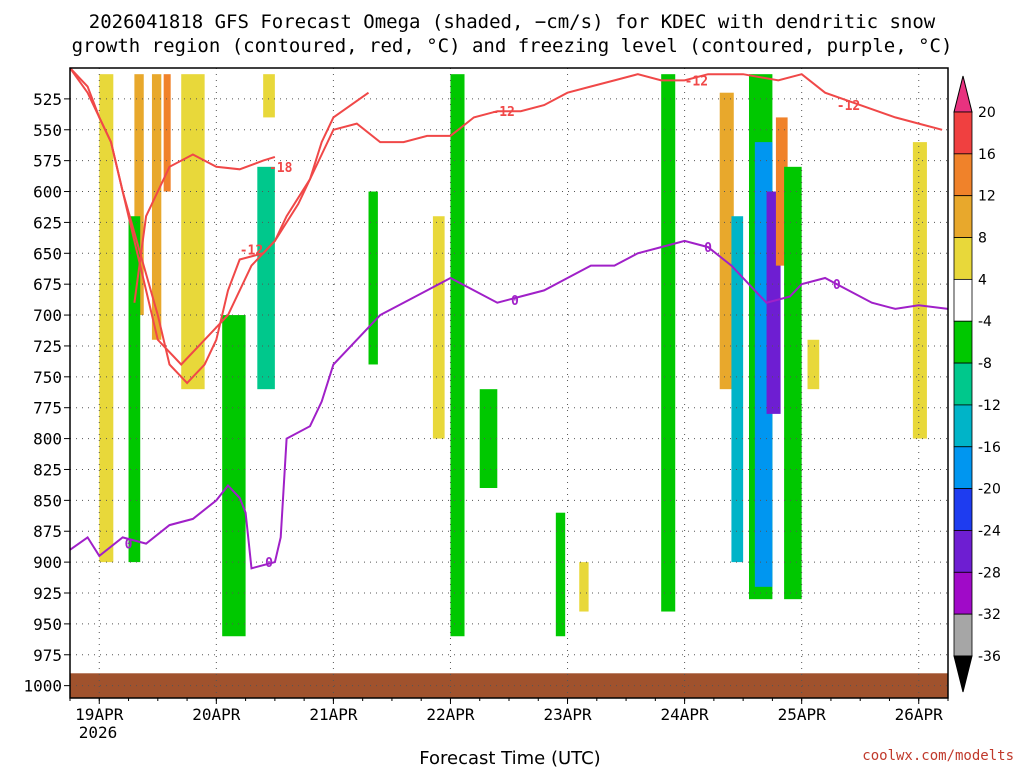  What do you see at coordinates (281, 168) in the screenshot?
I see `dgz-label: -18` at bounding box center [281, 168].